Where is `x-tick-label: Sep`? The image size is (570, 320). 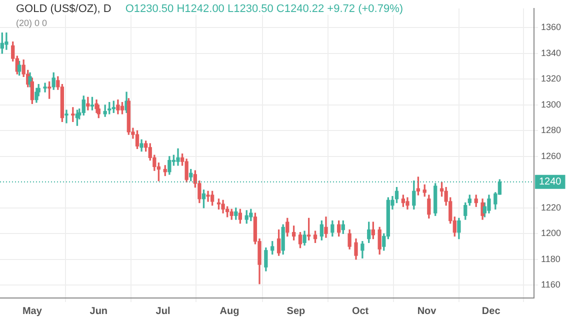
x-tick-label: Sep is located at coordinates (296, 311).